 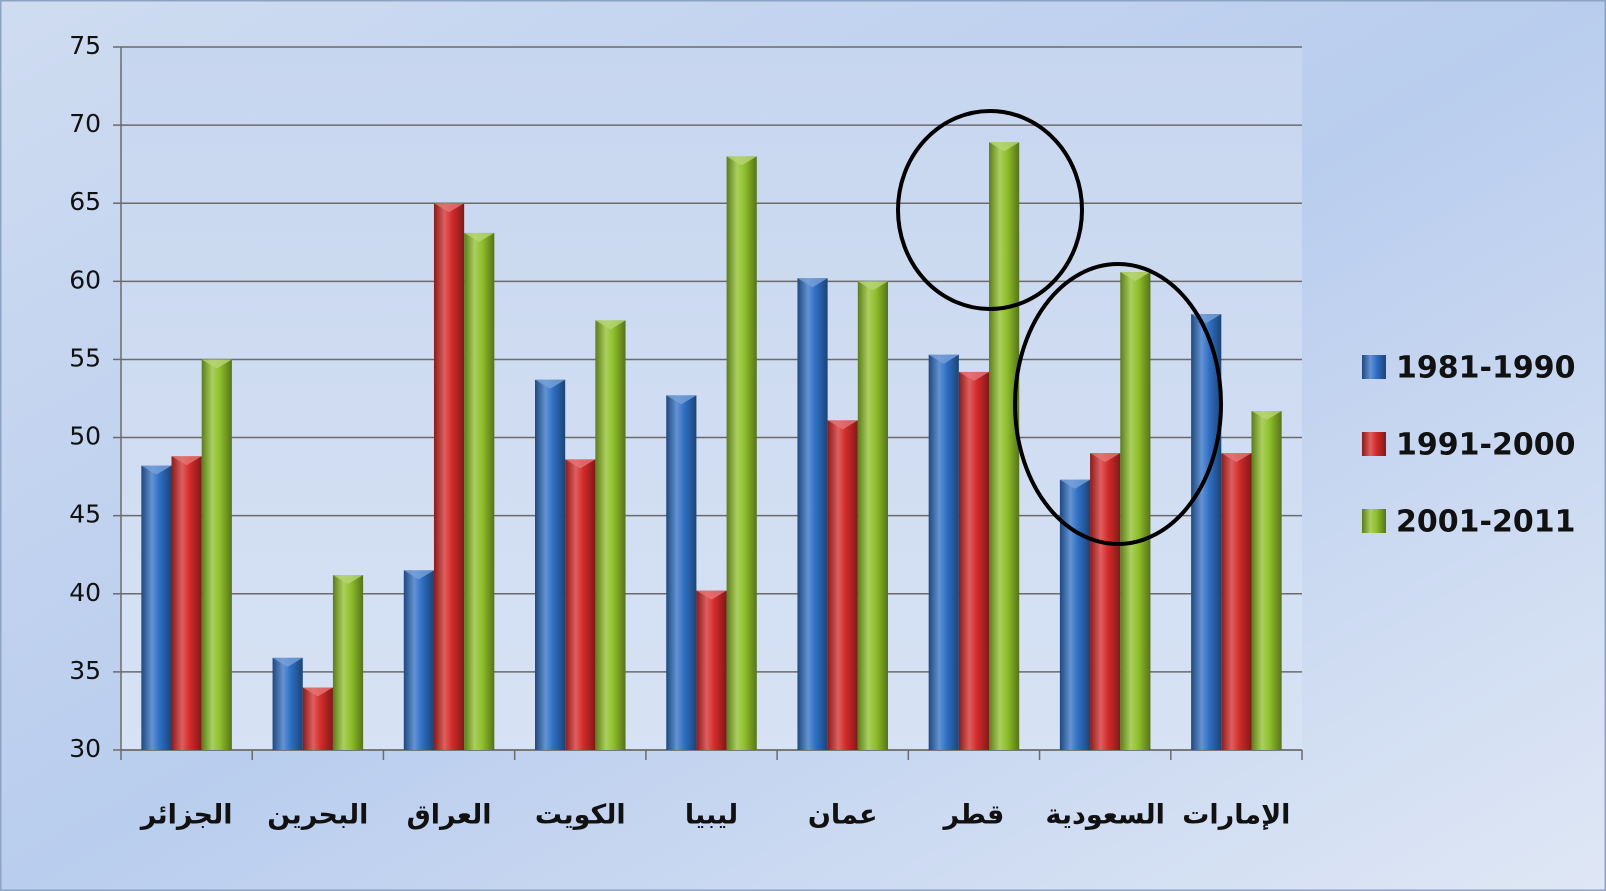 I want to click on y-tick-label: 45, so click(x=85, y=514).